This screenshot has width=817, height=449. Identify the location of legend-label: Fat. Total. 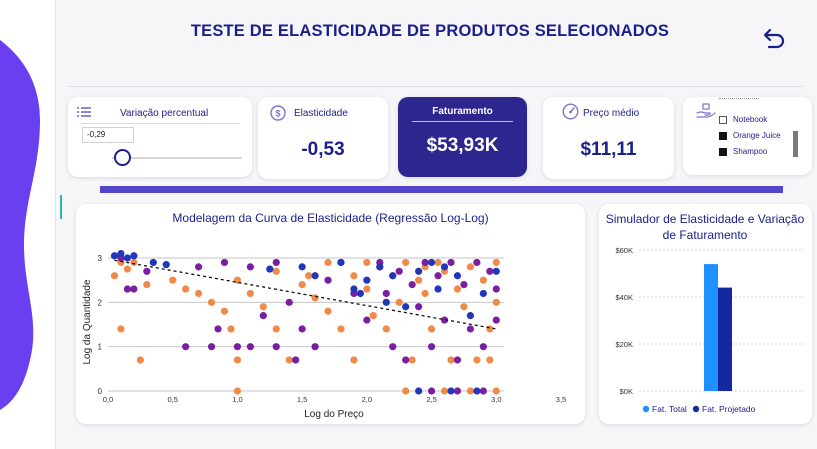
(669, 409).